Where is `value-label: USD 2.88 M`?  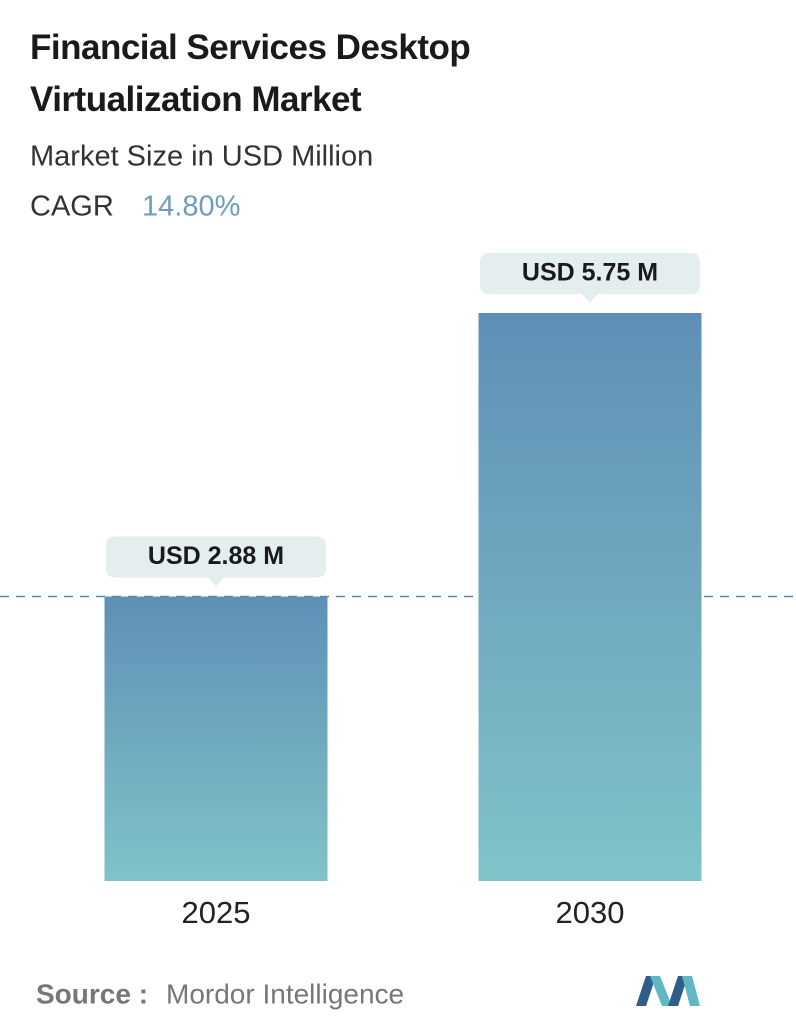
value-label: USD 2.88 M is located at coordinates (216, 556).